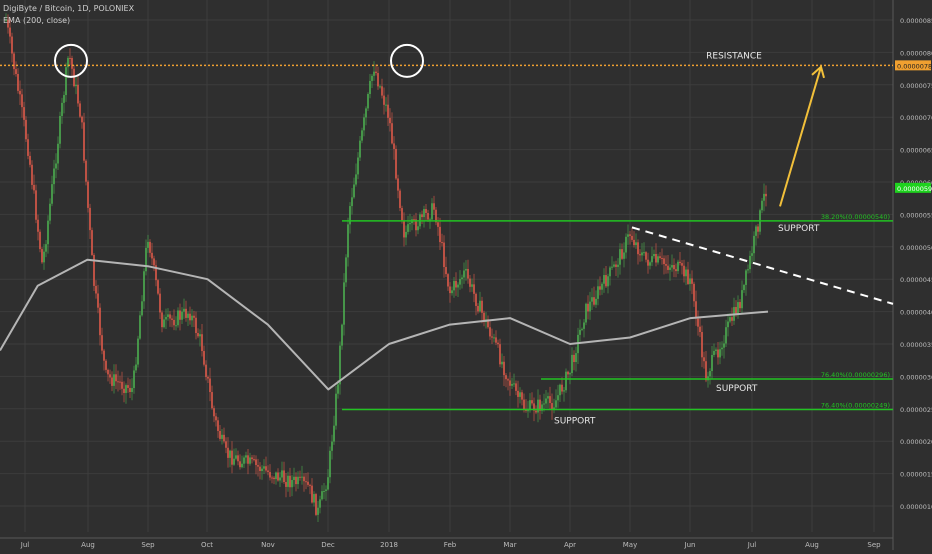  What do you see at coordinates (762, 265) in the screenshot?
I see `dashed-trendline` at bounding box center [762, 265].